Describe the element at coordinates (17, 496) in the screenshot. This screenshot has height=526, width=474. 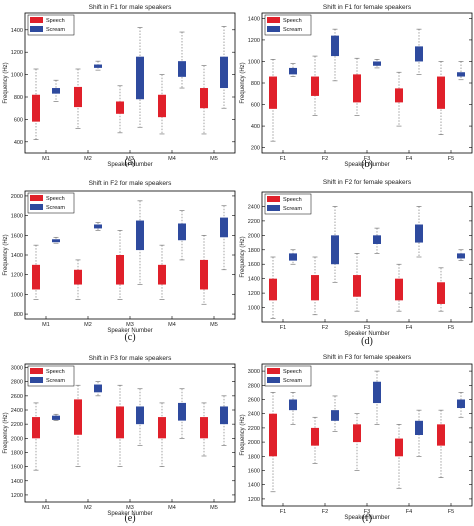
I see `y-tick-label: 1200` at that location.